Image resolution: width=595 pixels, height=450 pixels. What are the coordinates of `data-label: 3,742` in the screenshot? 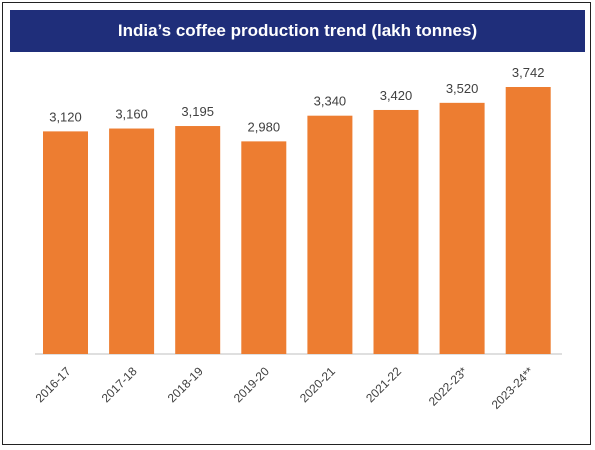 It's located at (528, 72).